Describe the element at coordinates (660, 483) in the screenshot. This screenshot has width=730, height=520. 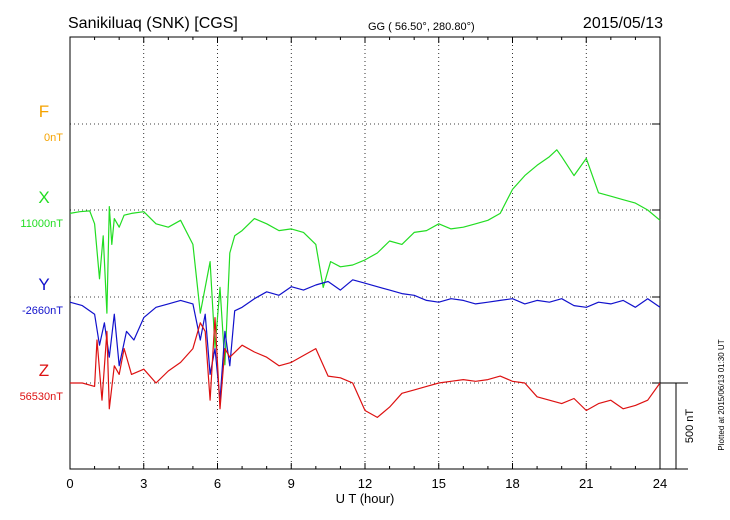
I see `x-tick-label: 24` at that location.